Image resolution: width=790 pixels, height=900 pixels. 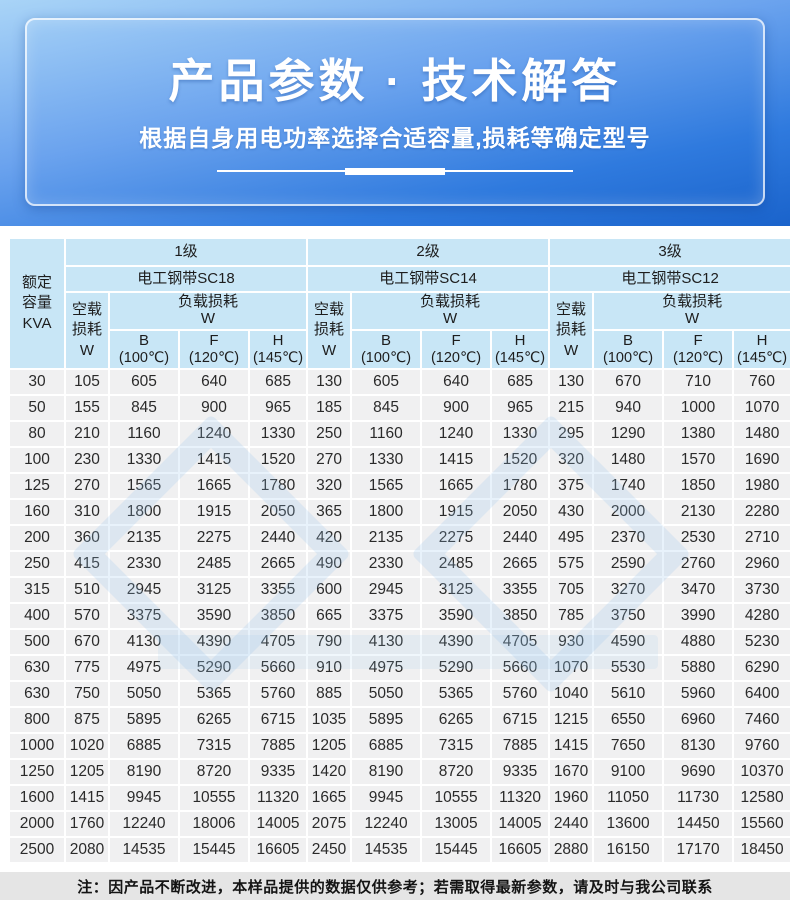 What do you see at coordinates (520, 349) in the screenshot?
I see `header-temp-h-2: H (145℃)` at bounding box center [520, 349].